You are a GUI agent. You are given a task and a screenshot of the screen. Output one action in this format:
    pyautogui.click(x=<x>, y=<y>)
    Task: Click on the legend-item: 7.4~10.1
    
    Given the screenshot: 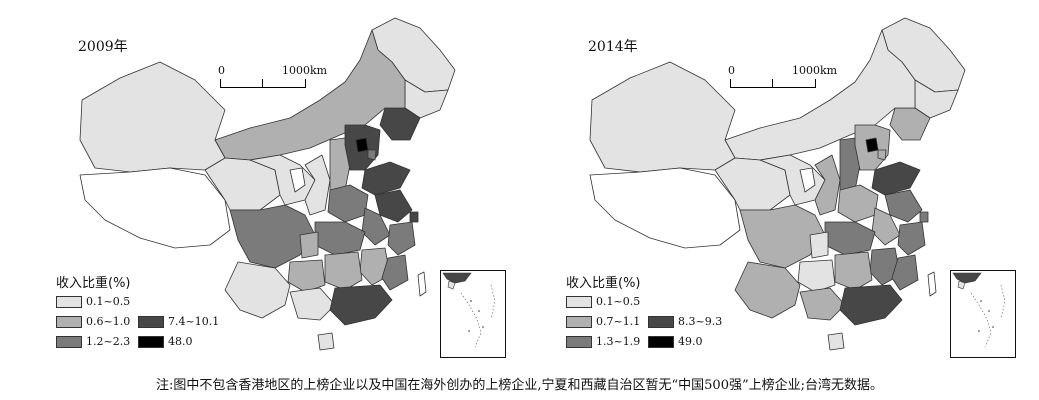 What is the action you would take?
    pyautogui.click(x=178, y=323)
    